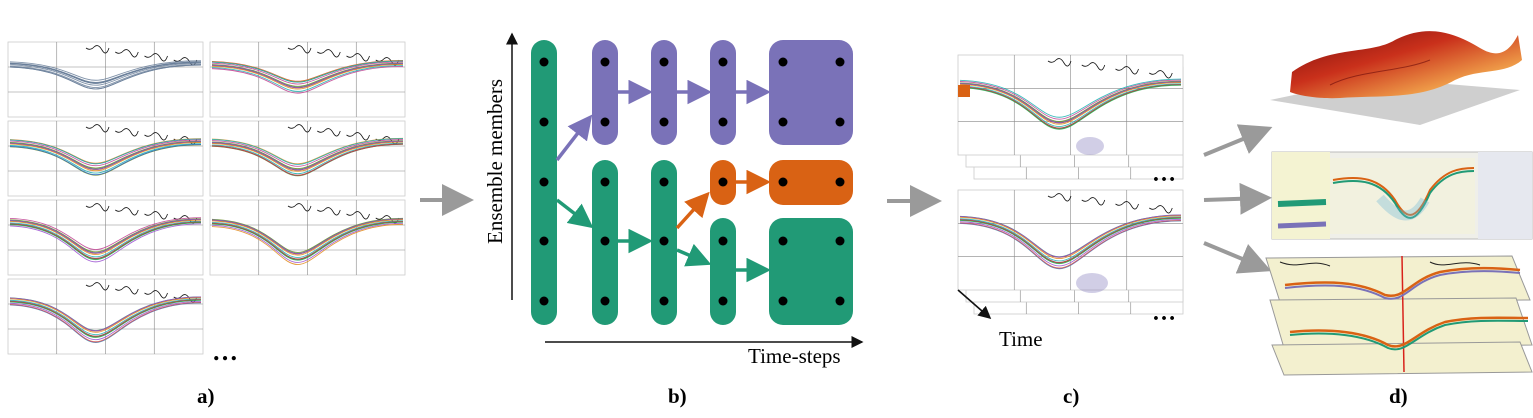  I want to click on cluster-purple-t3, so click(664, 92).